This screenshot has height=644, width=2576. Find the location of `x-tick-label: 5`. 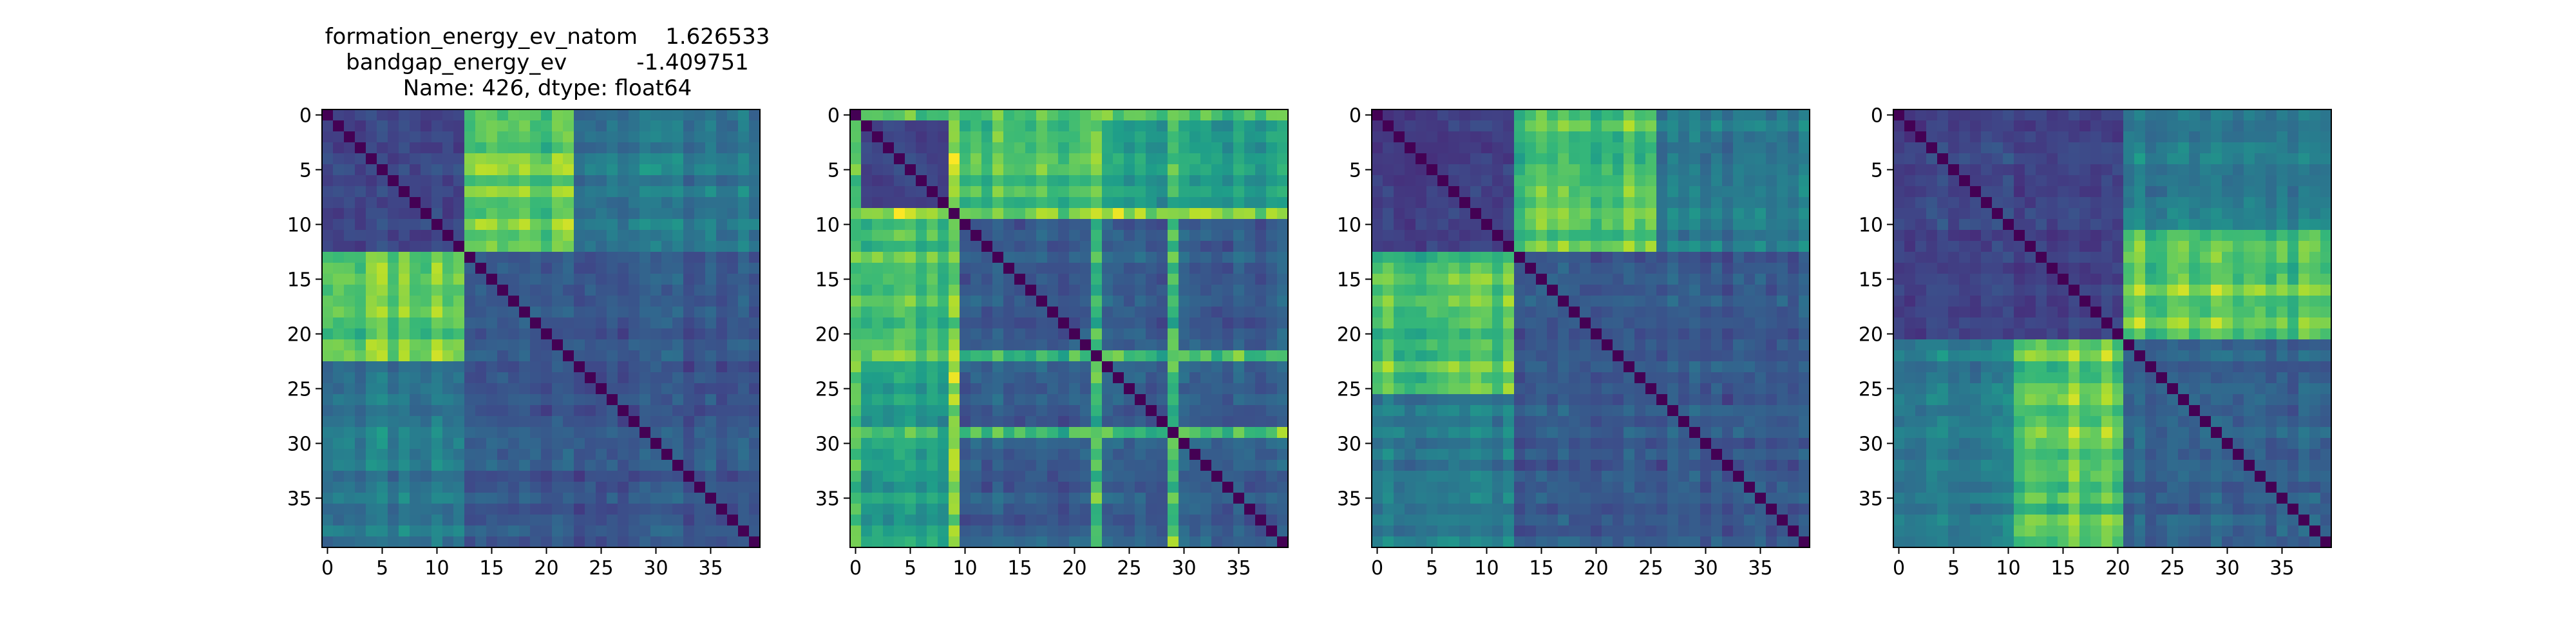

x-tick-label: 5 is located at coordinates (1432, 569).